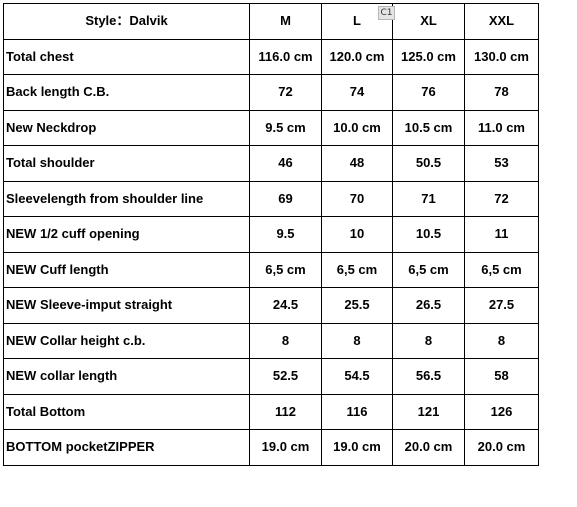 Image resolution: width=577 pixels, height=507 pixels. I want to click on value-cell-xl: 10.5, so click(428, 234).